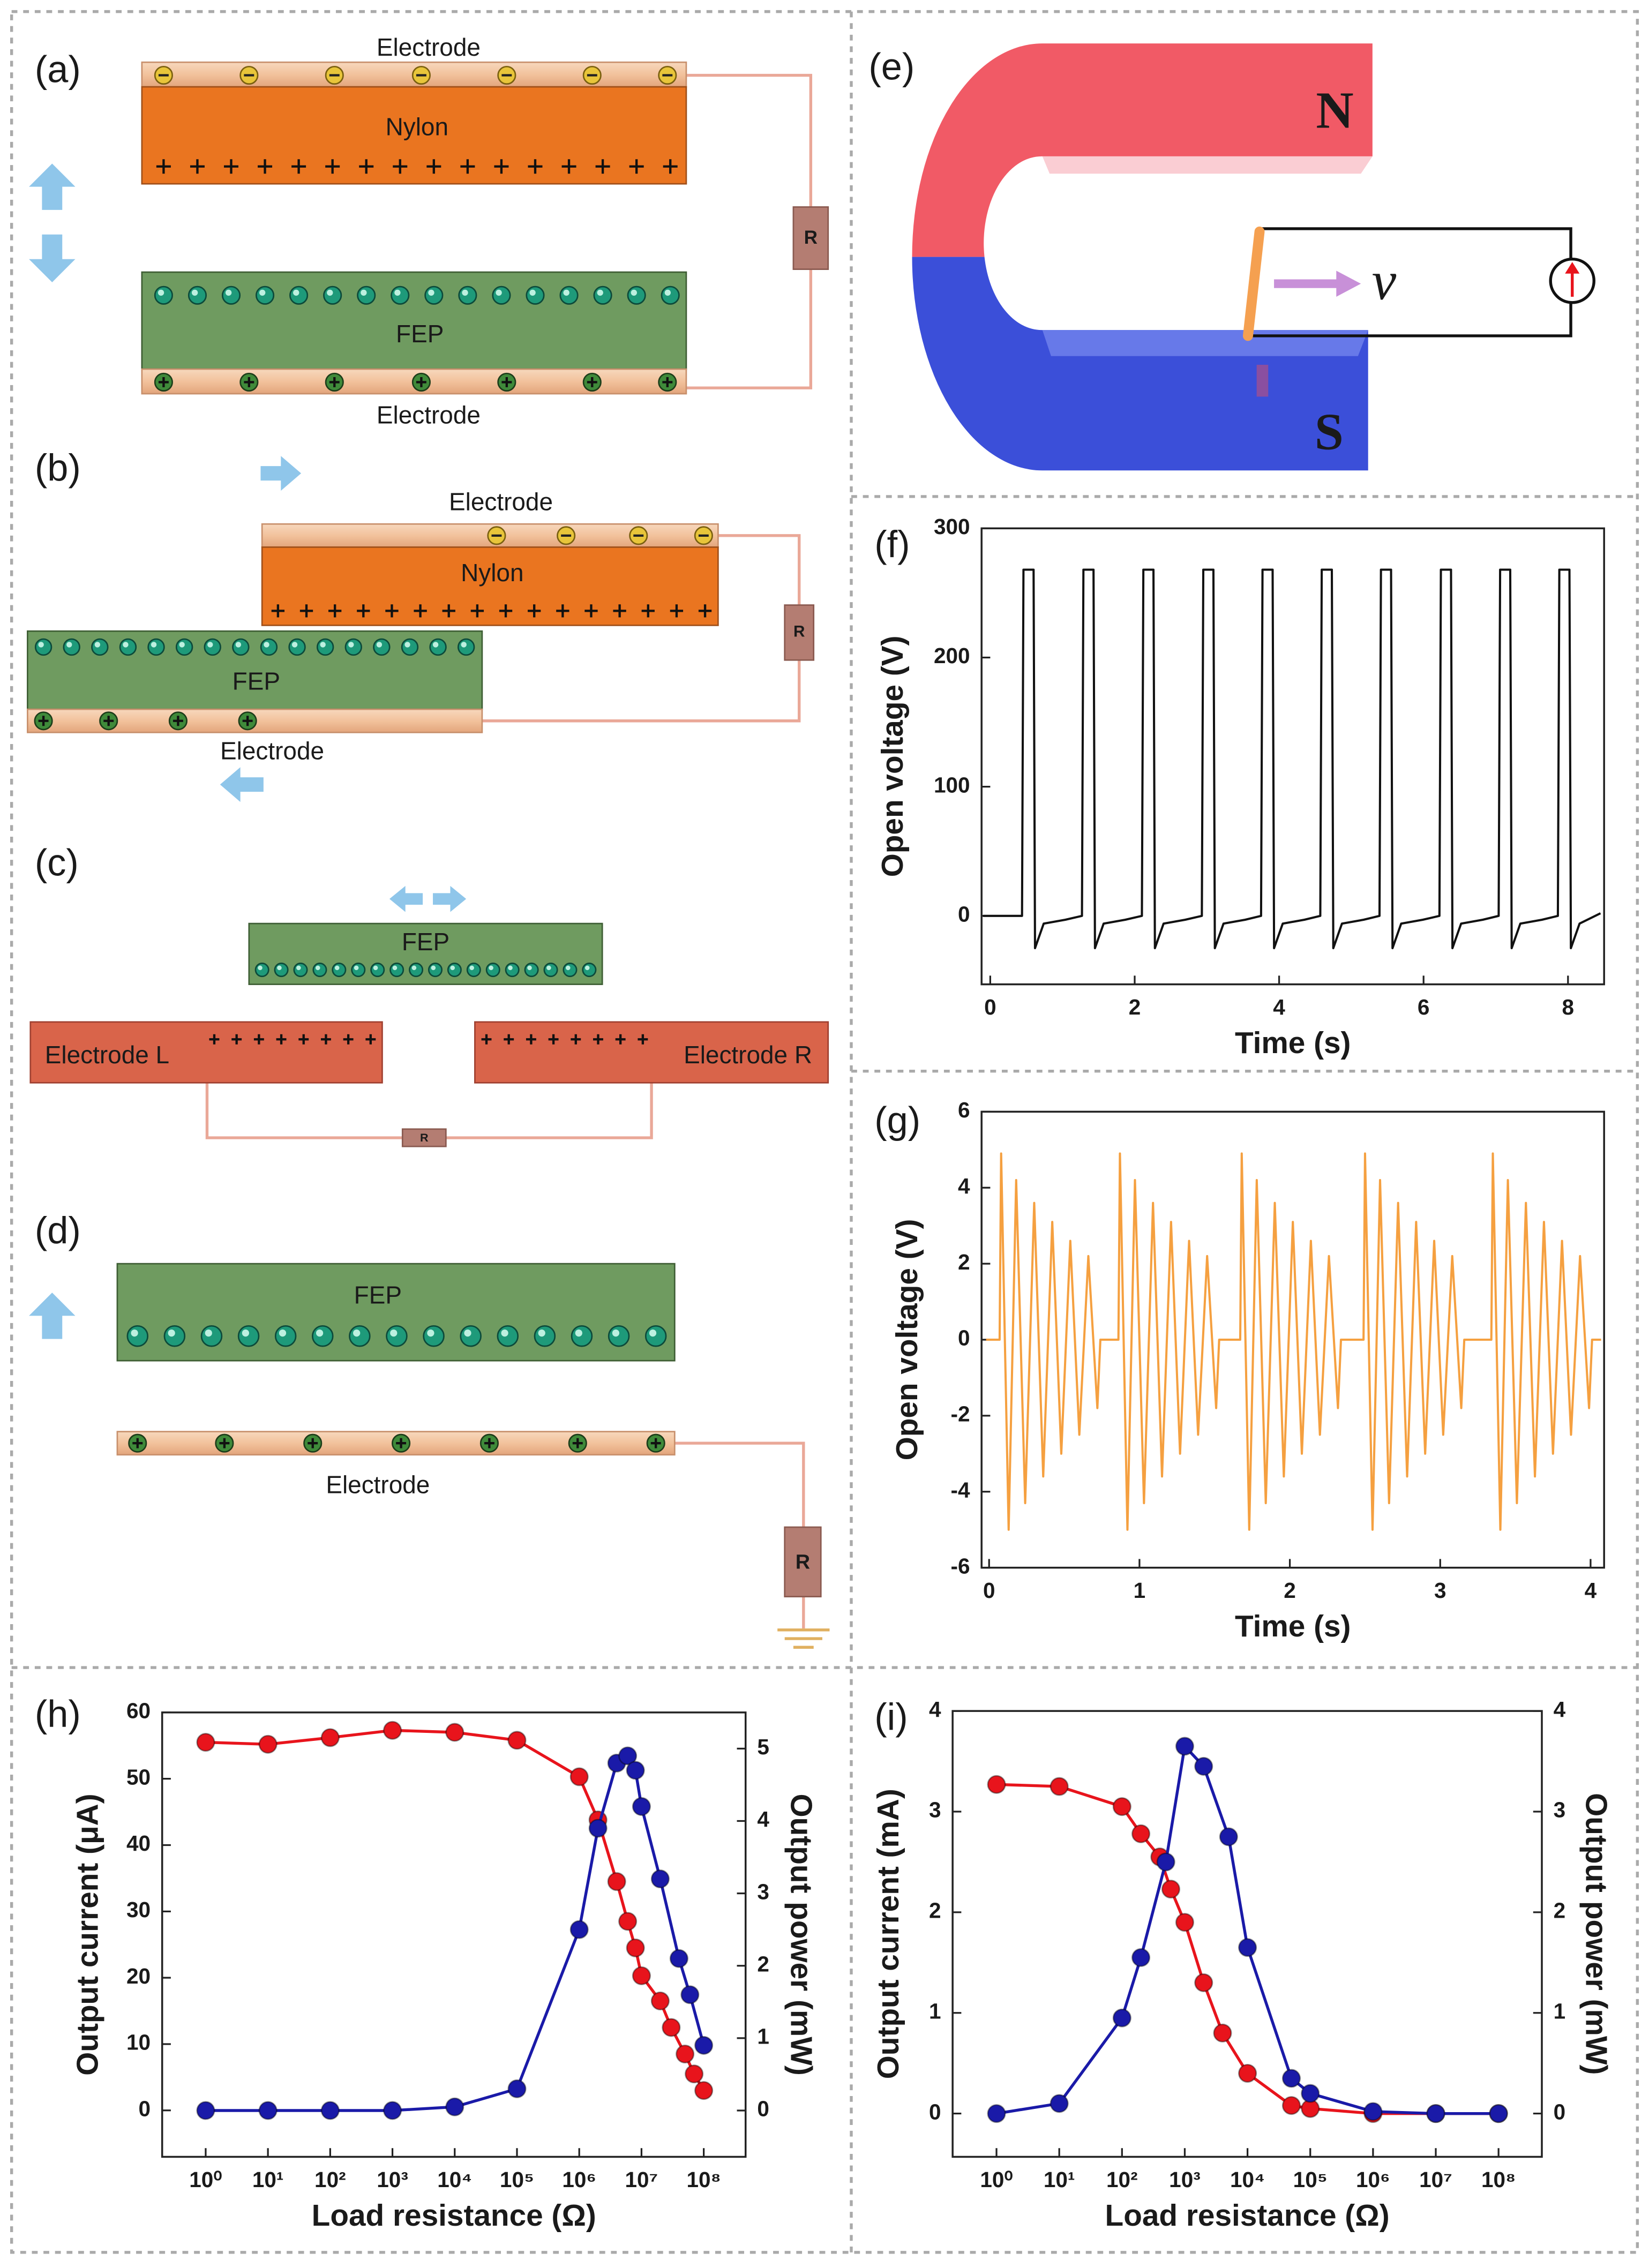 Image resolution: width=1649 pixels, height=2268 pixels. Describe the element at coordinates (58, 467) in the screenshot. I see `panel-label: (b)` at that location.